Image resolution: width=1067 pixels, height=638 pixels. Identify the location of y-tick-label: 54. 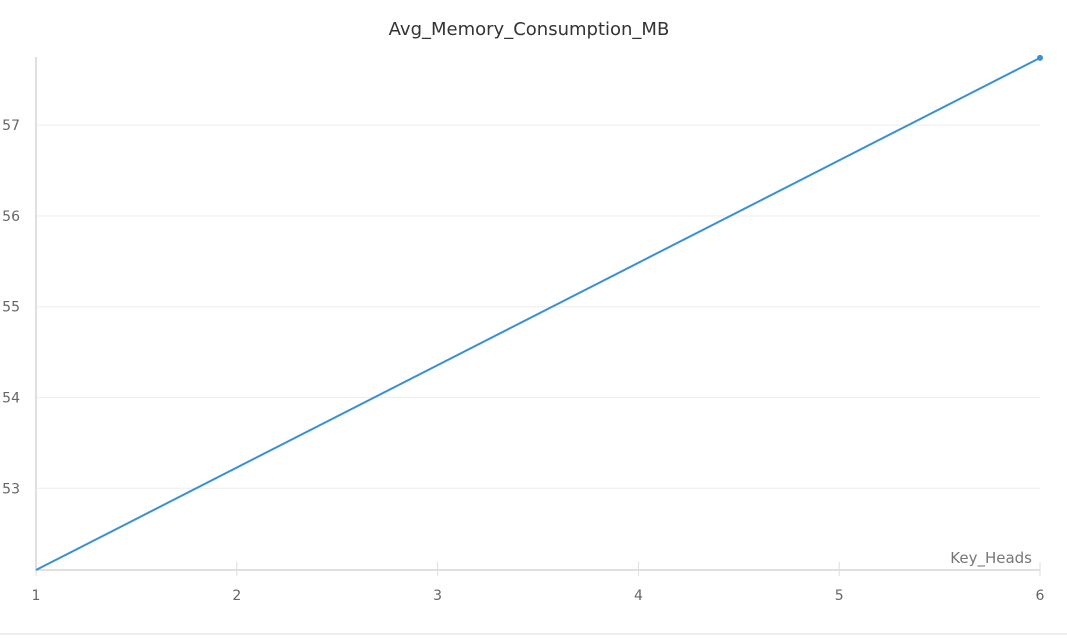
(11, 398).